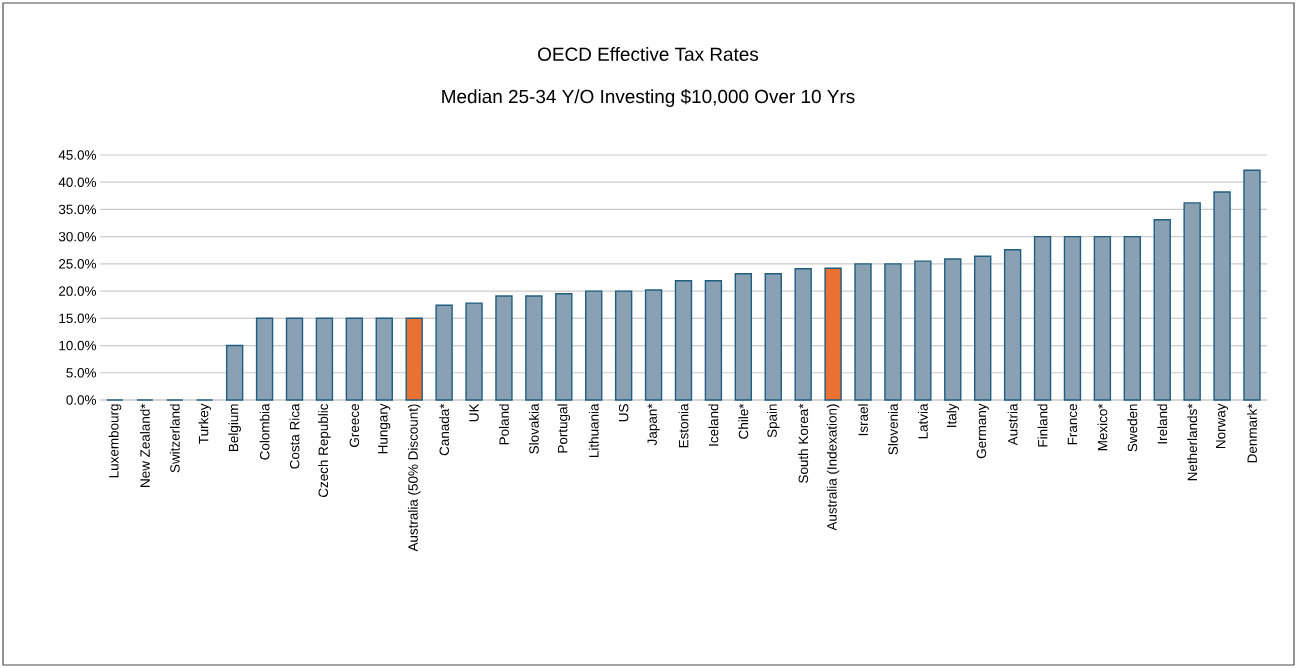 Image resolution: width=1297 pixels, height=668 pixels. I want to click on x-tick-label: Lithuania, so click(593, 430).